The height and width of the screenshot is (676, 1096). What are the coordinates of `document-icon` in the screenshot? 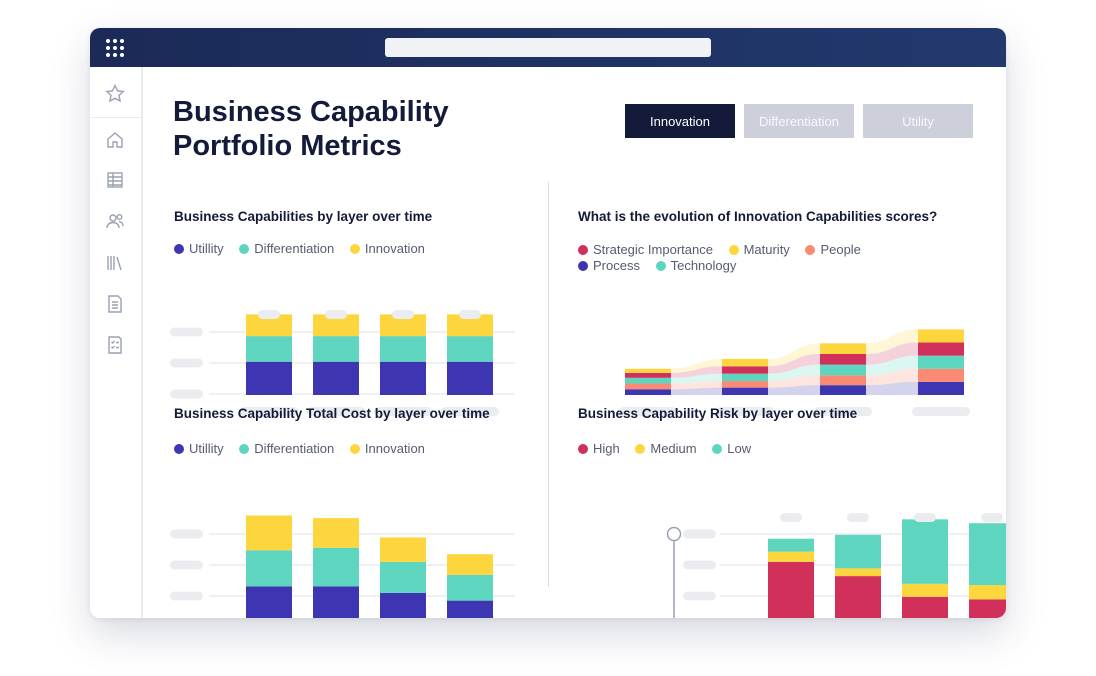 It's located at (115, 304).